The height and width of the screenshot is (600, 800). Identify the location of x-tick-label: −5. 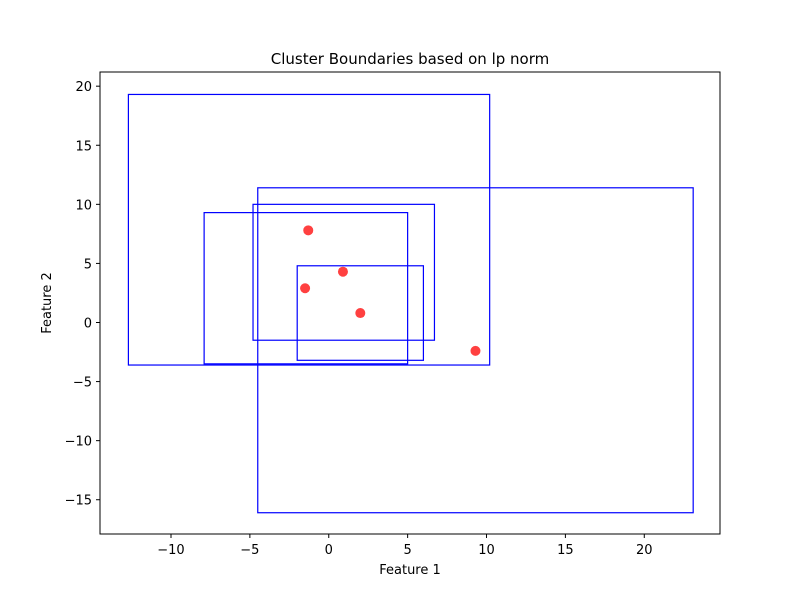
(249, 550).